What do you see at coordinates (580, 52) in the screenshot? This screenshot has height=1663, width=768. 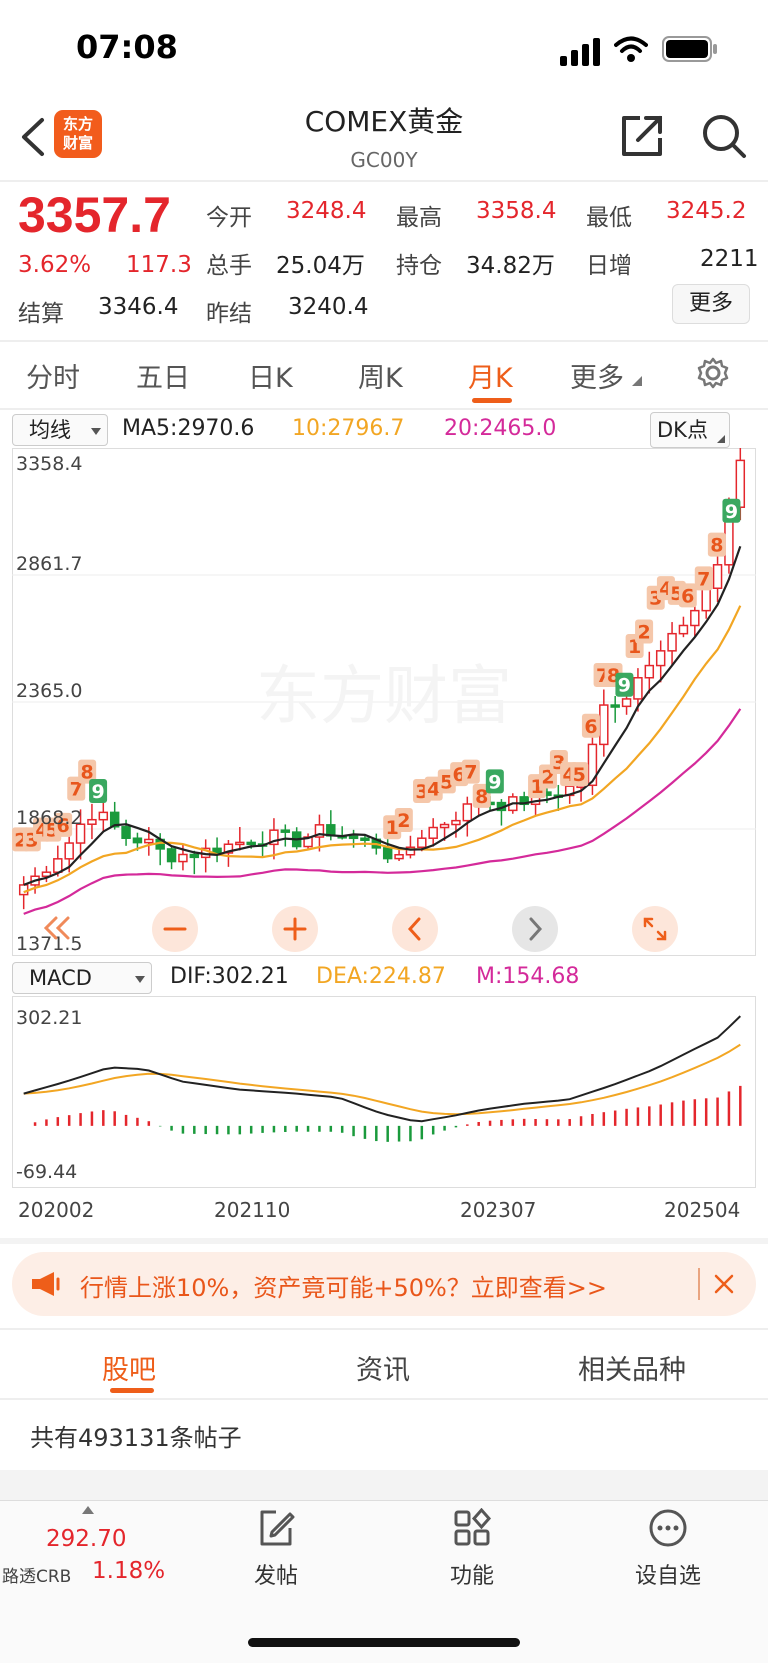 I see `cellular-signal-icon` at bounding box center [580, 52].